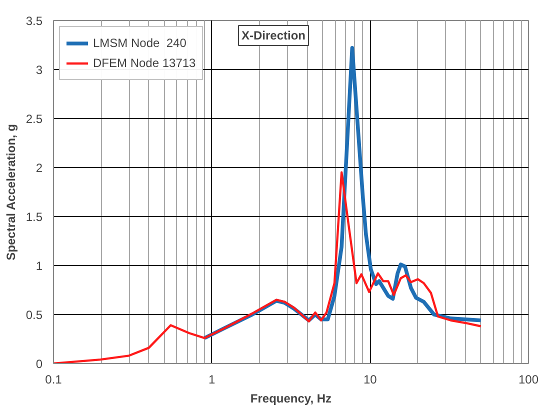  What do you see at coordinates (34, 315) in the screenshot?
I see `y-tick-label: 0.5` at bounding box center [34, 315].